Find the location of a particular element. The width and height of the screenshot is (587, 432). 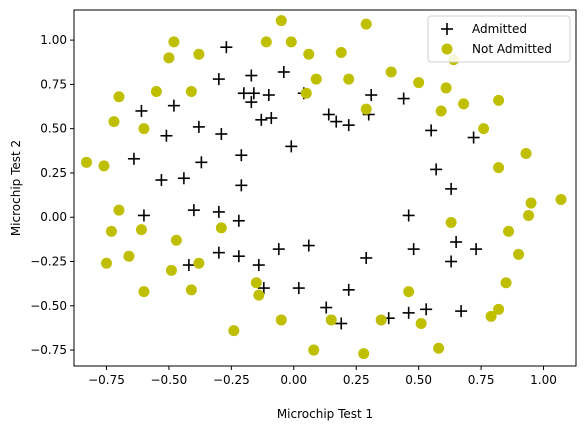

legend-circle-marker is located at coordinates (447, 49).